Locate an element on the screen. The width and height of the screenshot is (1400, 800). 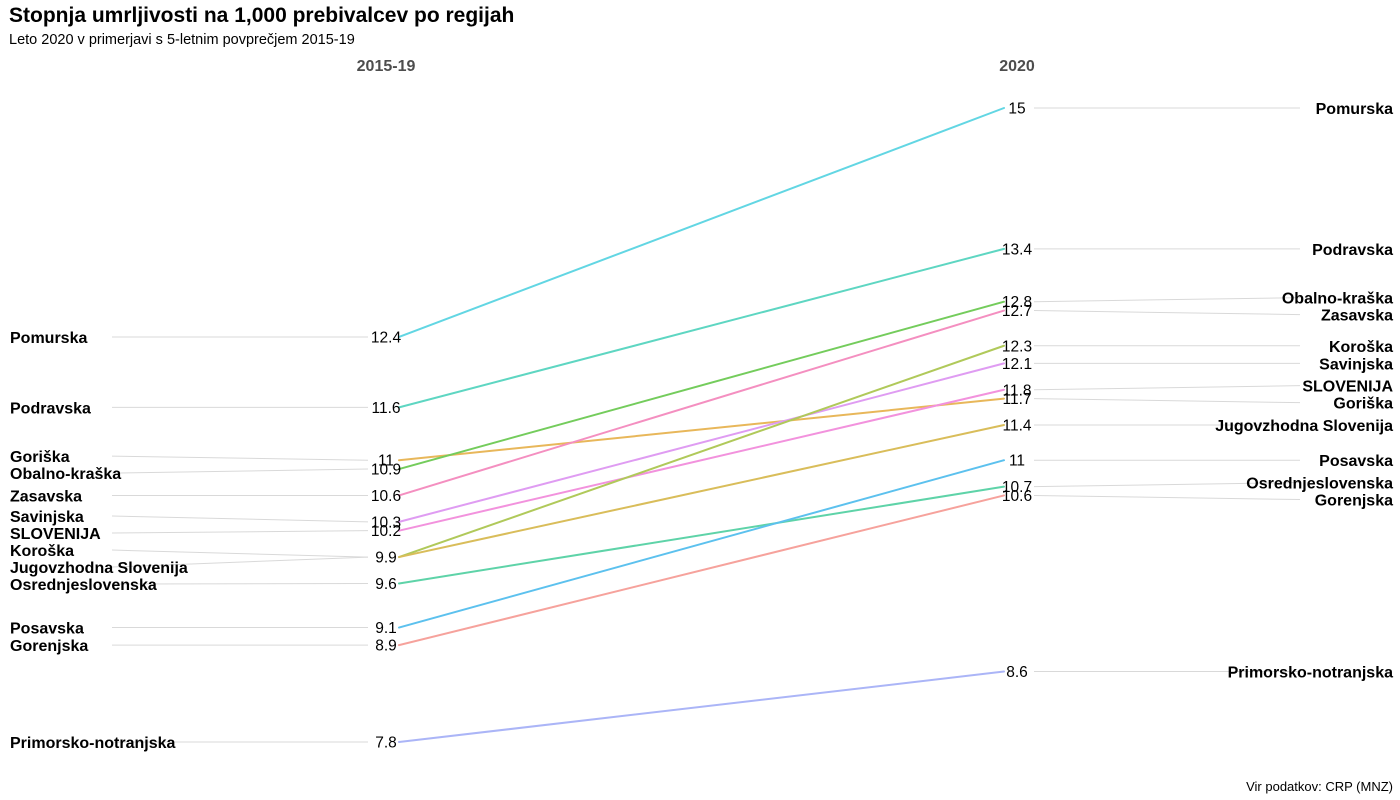
value-label-right: 10.6 is located at coordinates (1017, 496).